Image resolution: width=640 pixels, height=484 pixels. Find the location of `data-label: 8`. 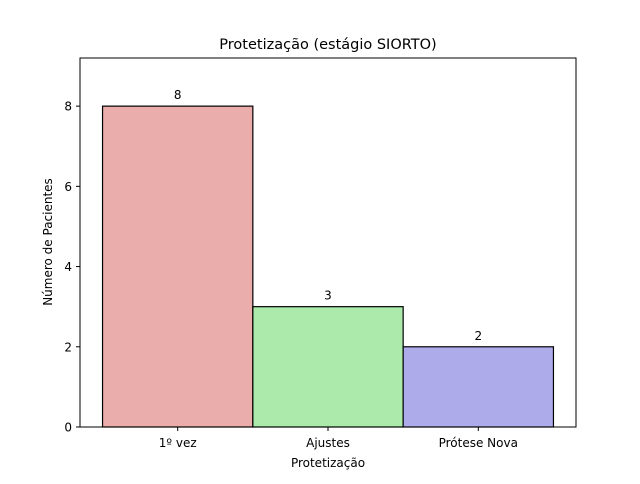

data-label: 8 is located at coordinates (178, 95).